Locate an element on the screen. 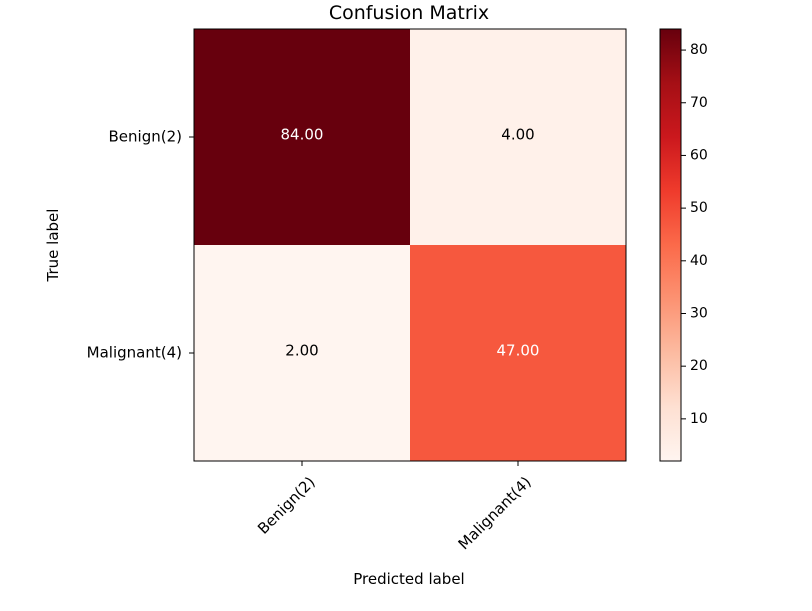  colorbar-tick-label: 60 is located at coordinates (699, 155).